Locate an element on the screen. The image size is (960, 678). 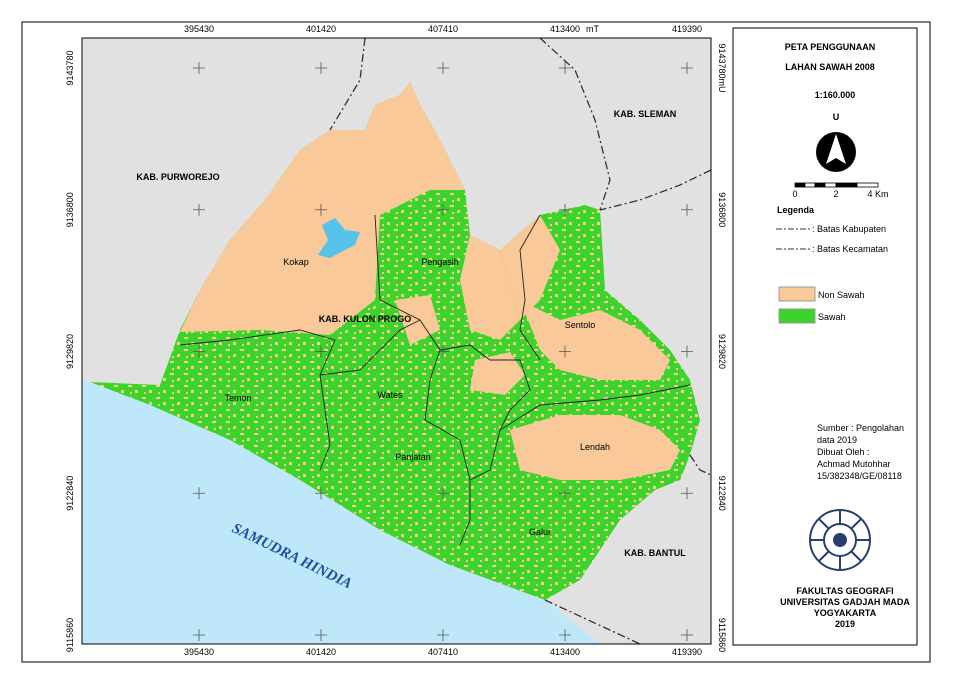
source-text: data 2019 is located at coordinates (837, 440).